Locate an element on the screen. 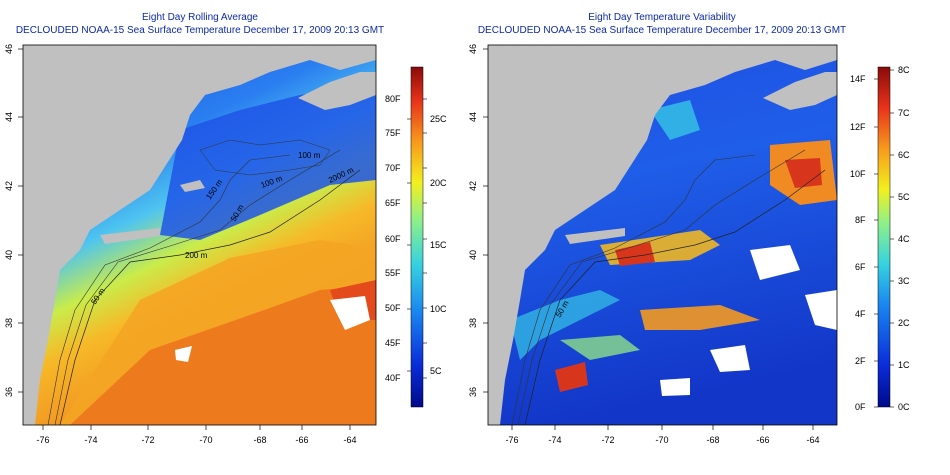 The image size is (950, 475). right-cb-f-8: 0F is located at coordinates (860, 407).